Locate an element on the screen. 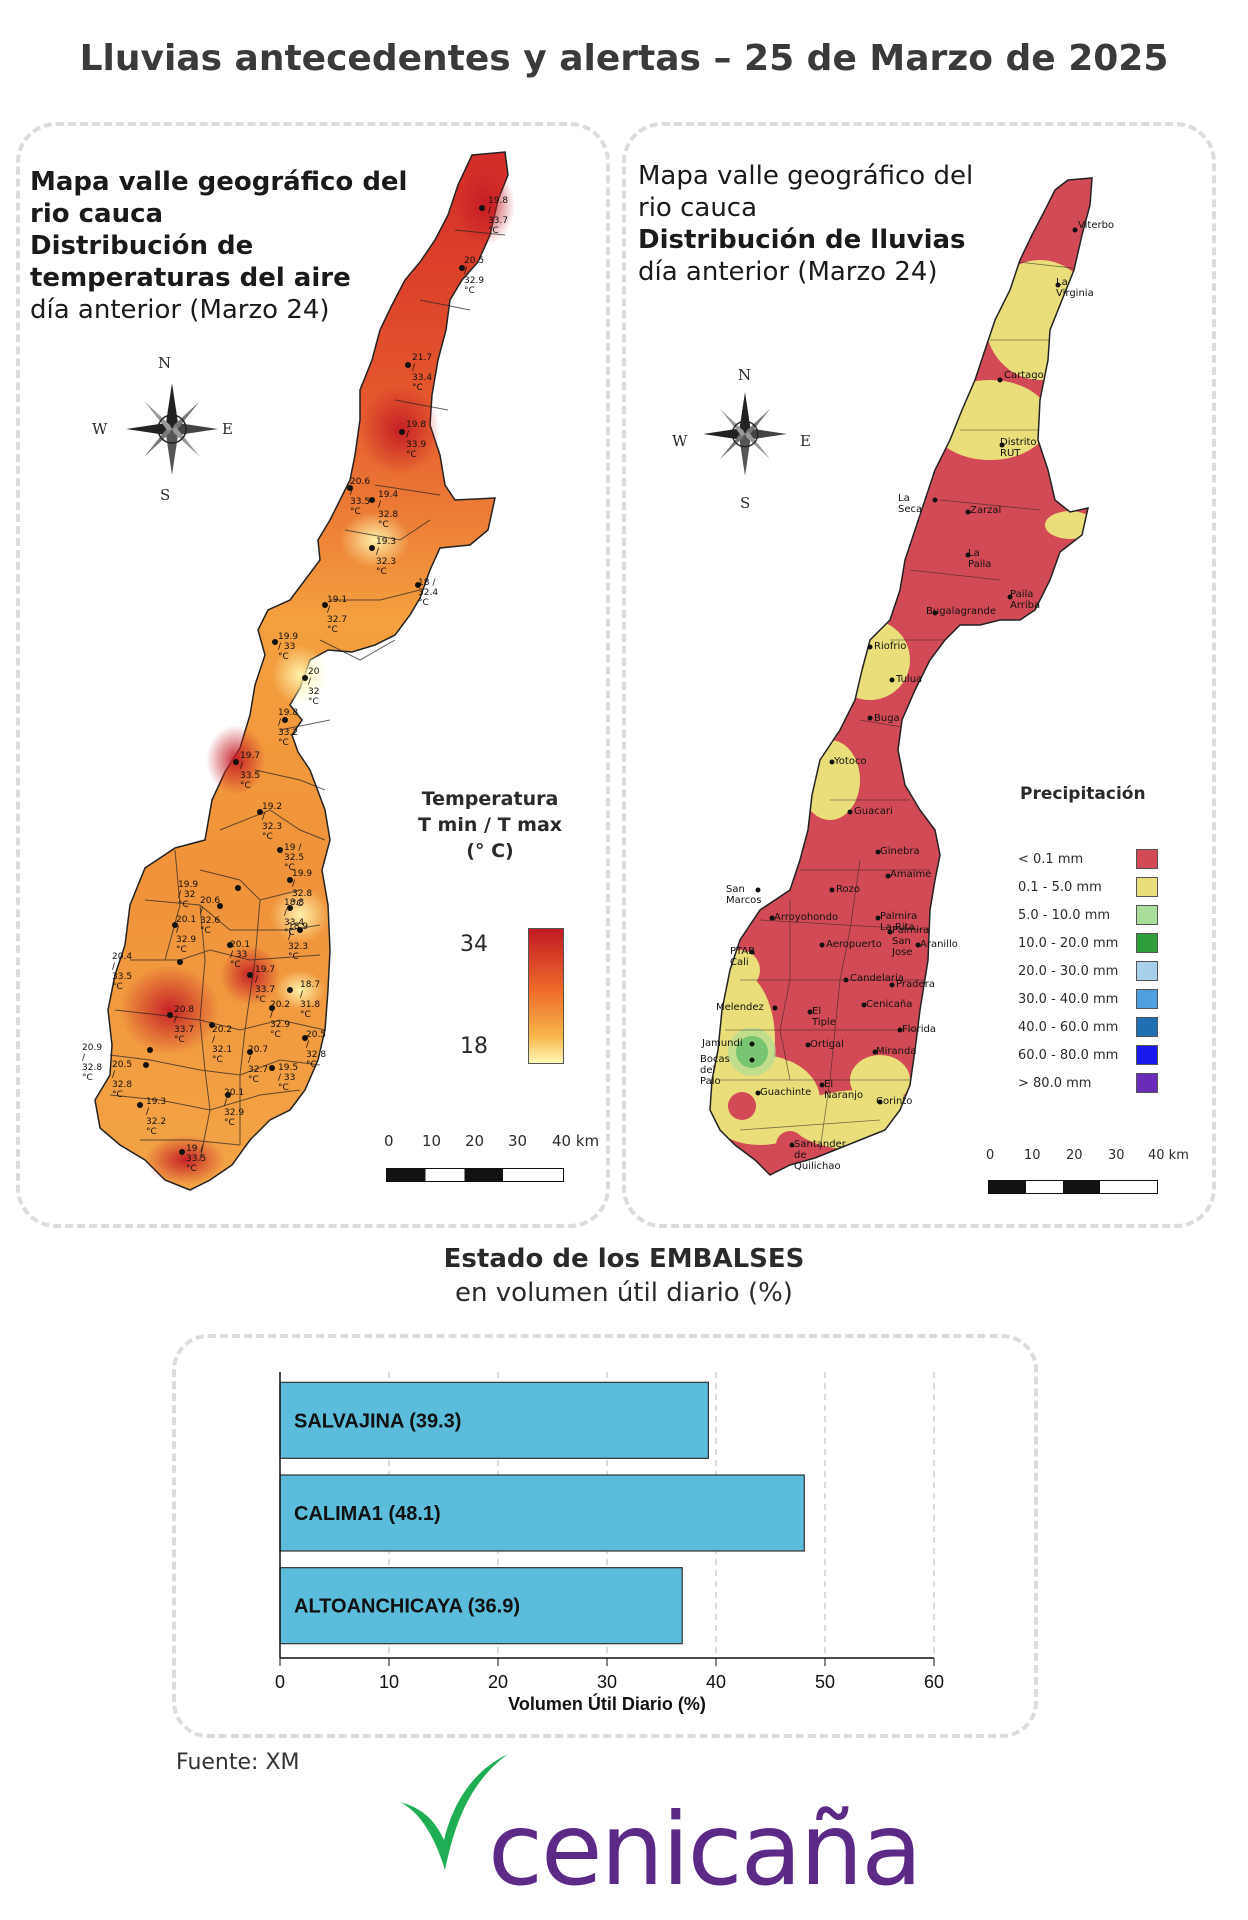 This screenshot has width=1248, height=1920. bar-label: ALTOANCHICAYA (36.9) is located at coordinates (407, 1607).